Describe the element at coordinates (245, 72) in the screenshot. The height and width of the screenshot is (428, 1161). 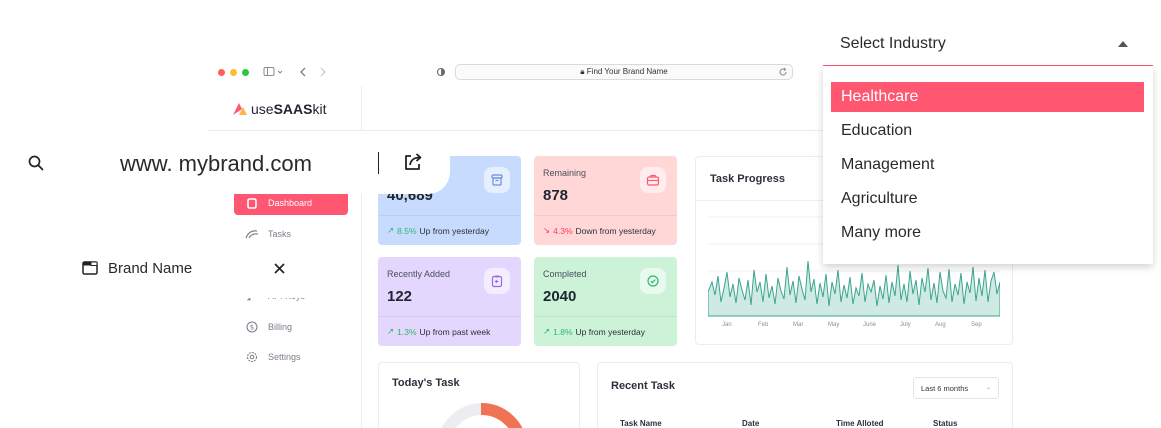
I see `window-maximize-dot` at that location.